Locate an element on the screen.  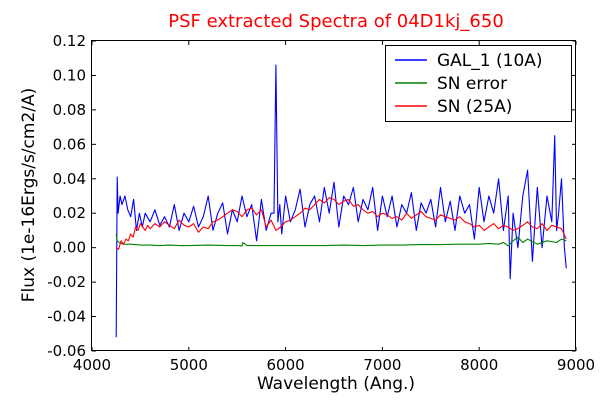
legend-label-1: SN error is located at coordinates (472, 84).